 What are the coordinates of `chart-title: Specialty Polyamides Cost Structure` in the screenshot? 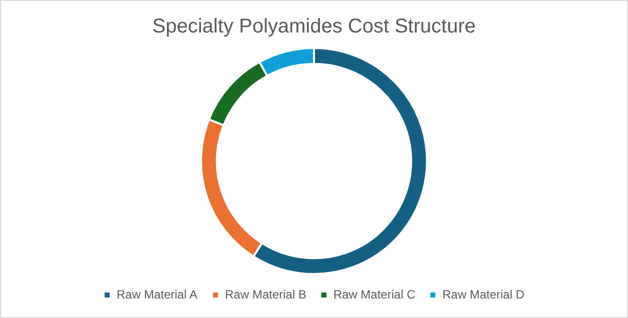 It's located at (314, 27).